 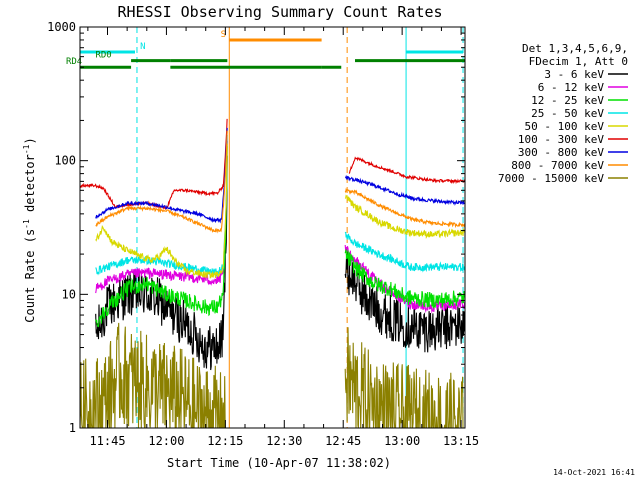 I want to click on legend-header-0: Det 1,3,4,5,6,9,, so click(x=575, y=48).